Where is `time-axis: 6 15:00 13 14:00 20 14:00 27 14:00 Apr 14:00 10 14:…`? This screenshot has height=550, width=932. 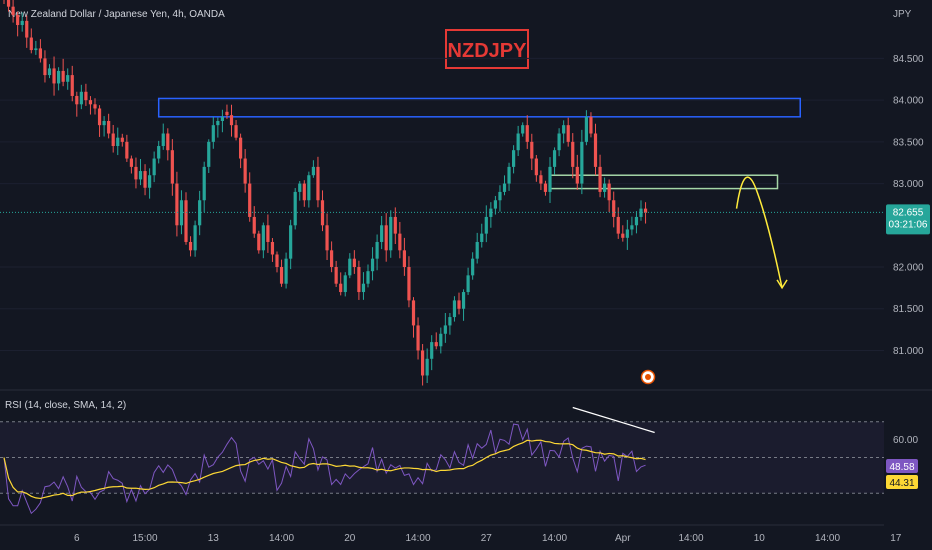
time-axis: 6 15:00 13 14:00 20 14:00 27 14:00 Apr 14:00 10 14:… is located at coordinates (503, 538).